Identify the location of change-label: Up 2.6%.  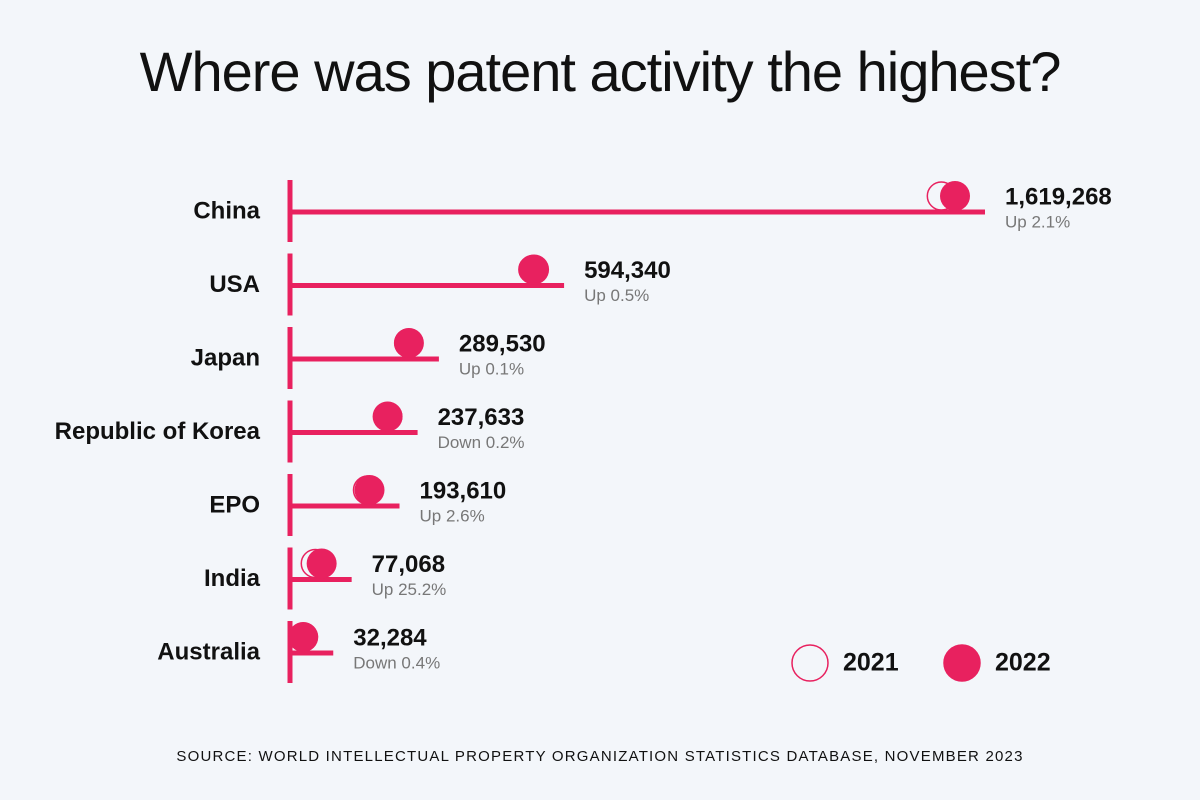
(452, 515).